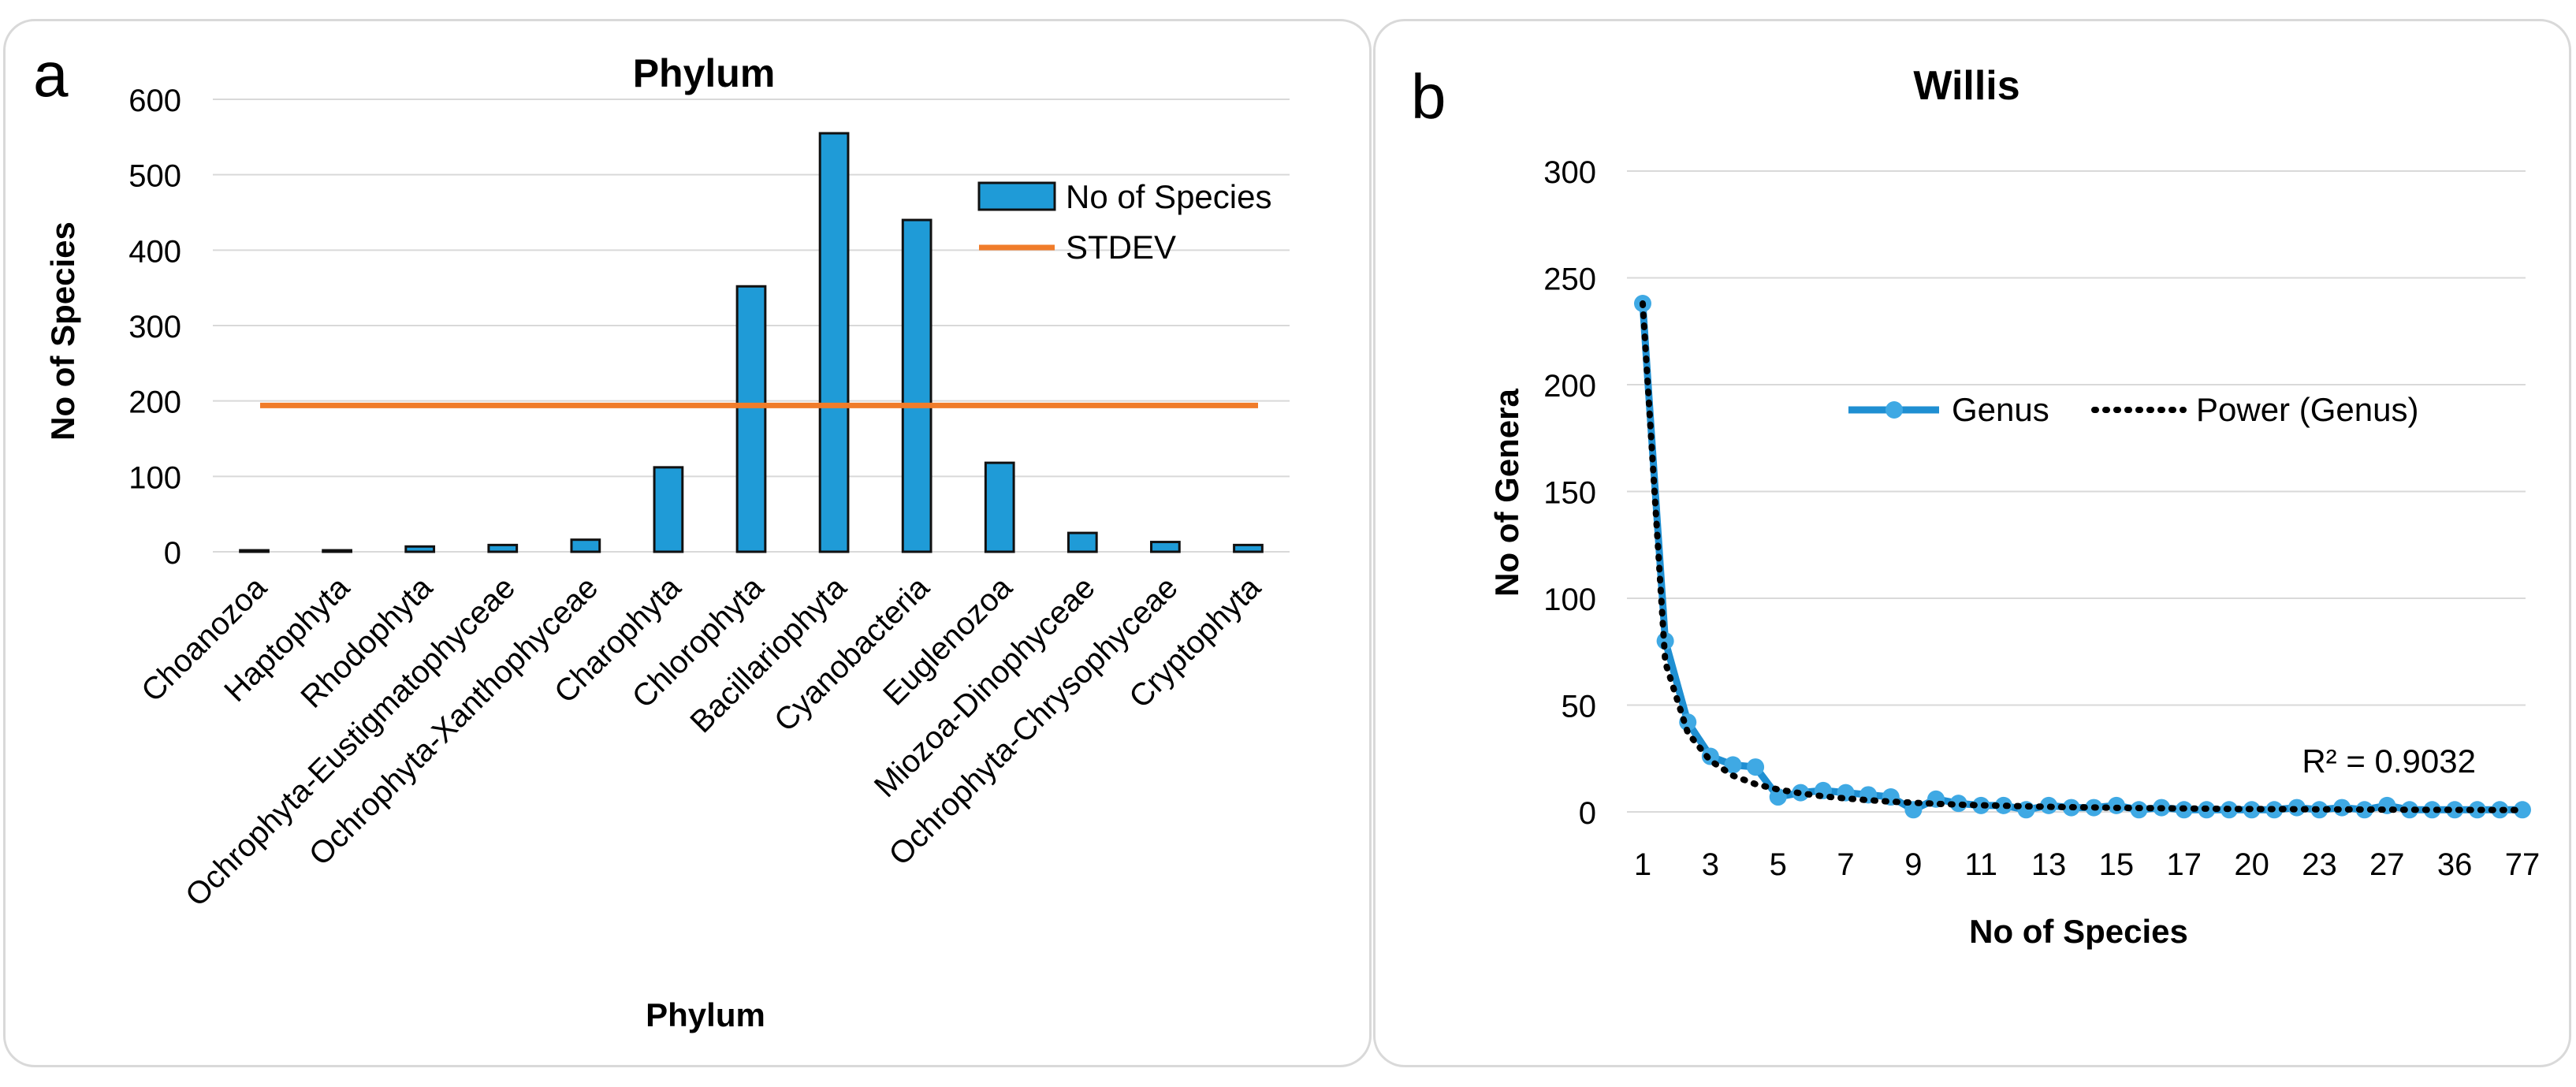 This screenshot has height=1087, width=2576. What do you see at coordinates (1506, 493) in the screenshot?
I see `panel-b-ylabel: No of Genera` at bounding box center [1506, 493].